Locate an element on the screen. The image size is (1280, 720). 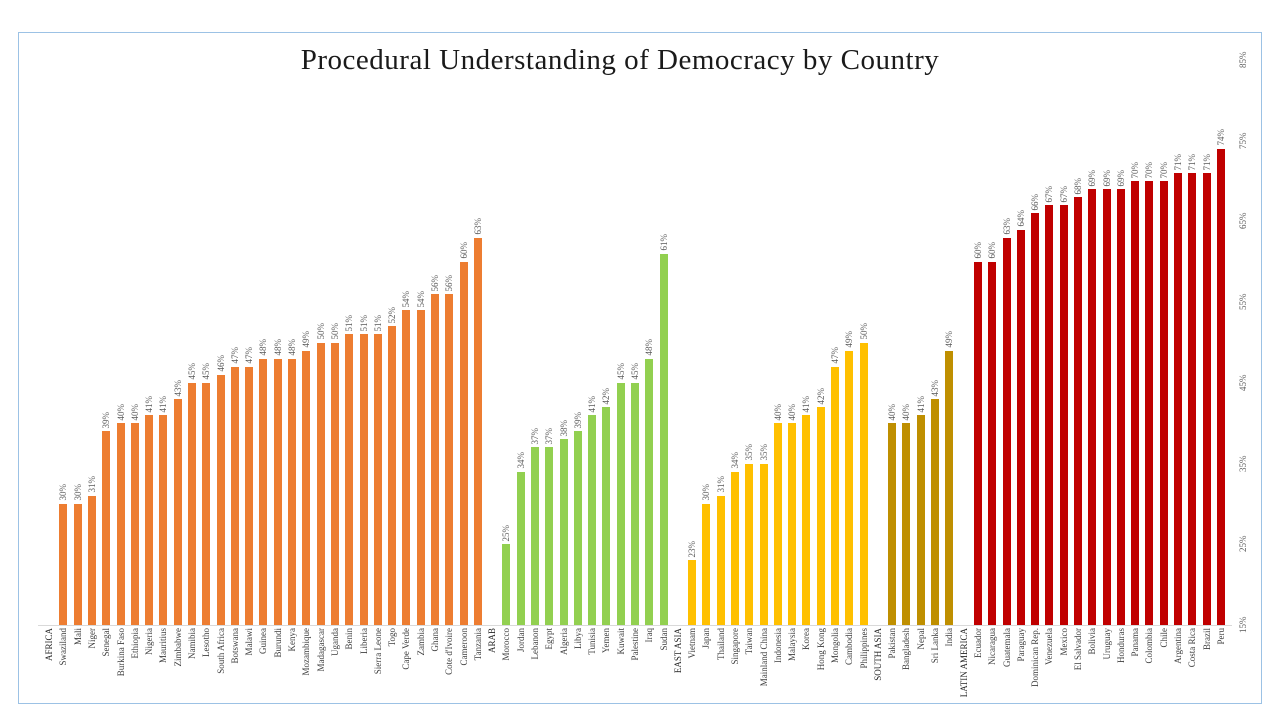
bar-value-label: 34% is located at coordinates (520, 460).